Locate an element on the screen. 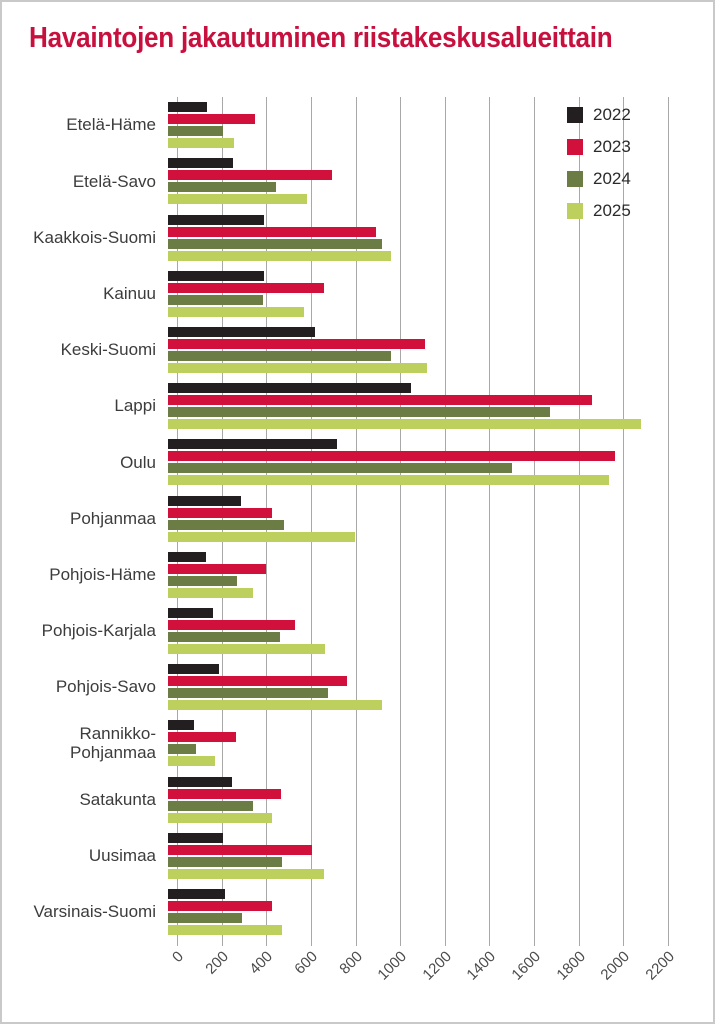  chart-row: Etelä-Häme is located at coordinates (335, 125).